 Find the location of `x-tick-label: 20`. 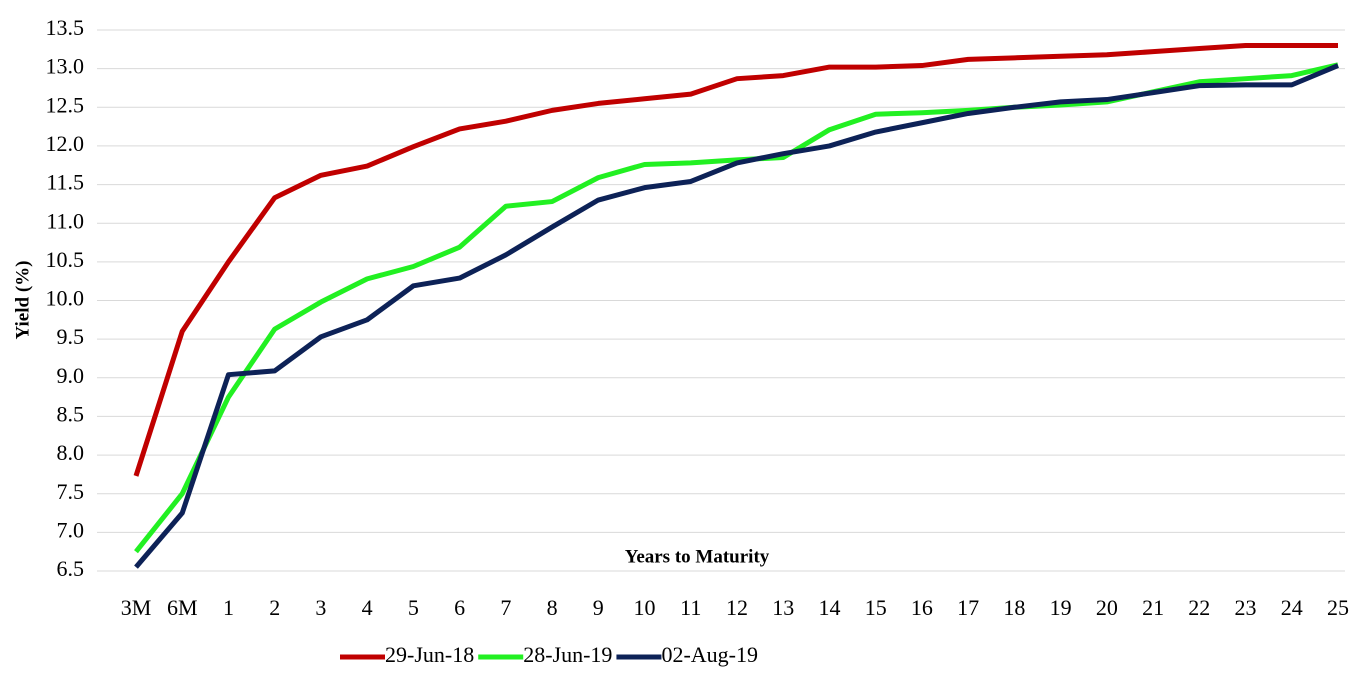

x-tick-label: 20 is located at coordinates (1107, 607).